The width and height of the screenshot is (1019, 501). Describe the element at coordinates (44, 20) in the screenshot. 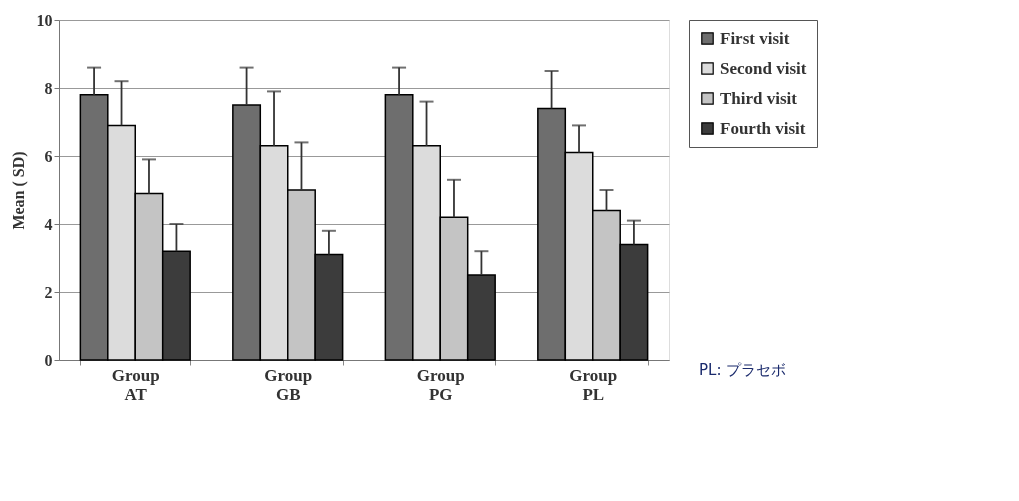

I see `y-tick-label: 10` at that location.